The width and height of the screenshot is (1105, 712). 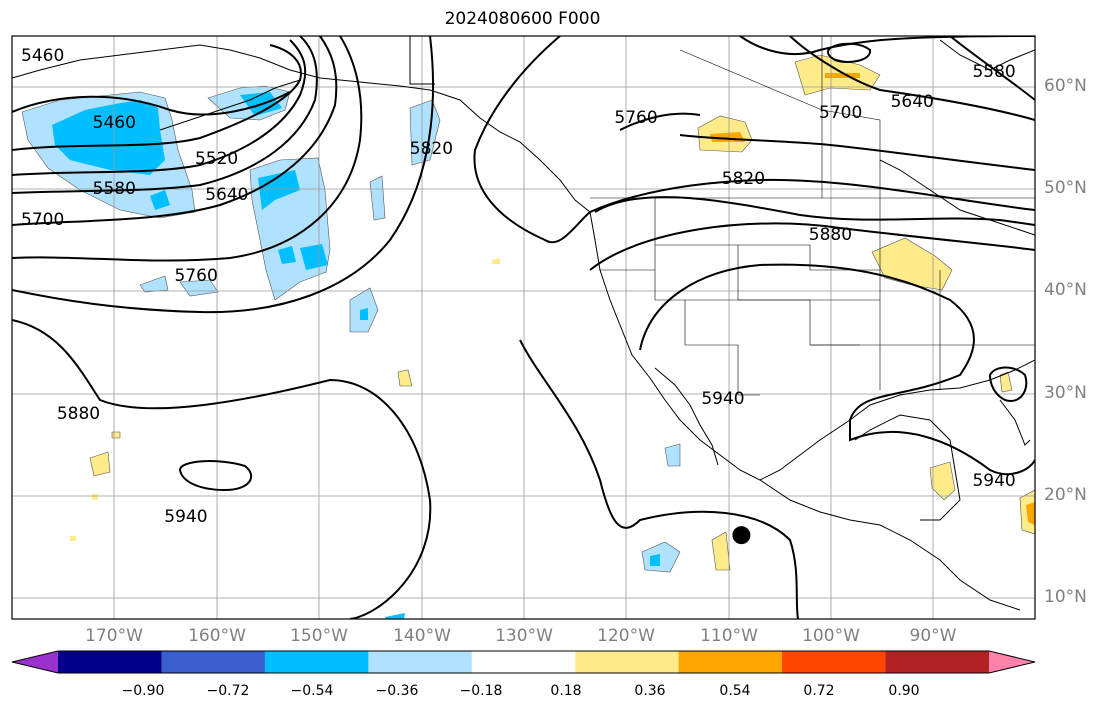 What do you see at coordinates (143, 691) in the screenshot?
I see `colorbar-tick-label: −0.90` at bounding box center [143, 691].